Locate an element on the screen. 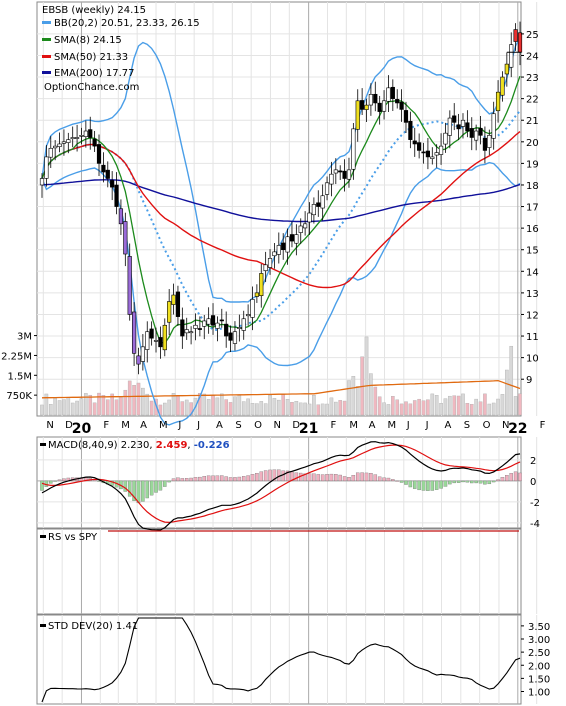 This screenshot has height=706, width=566. month-label: N is located at coordinates (49, 425).